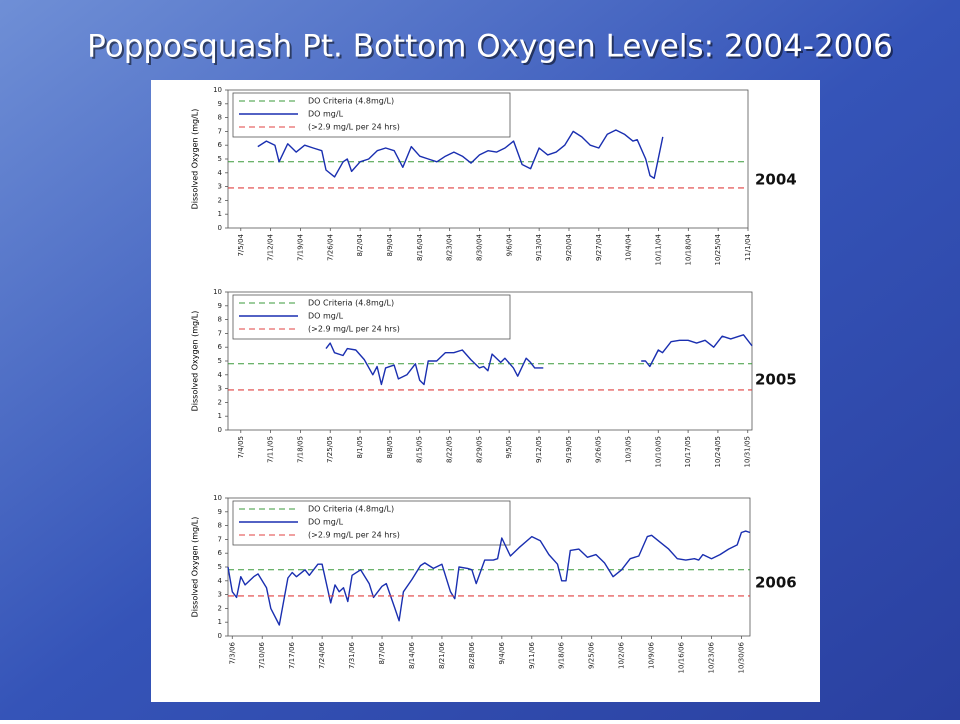 Image resolution: width=960 pixels, height=724 pixels. Describe the element at coordinates (271, 449) in the screenshot. I see `x-tick-label: 7/11/05` at that location.